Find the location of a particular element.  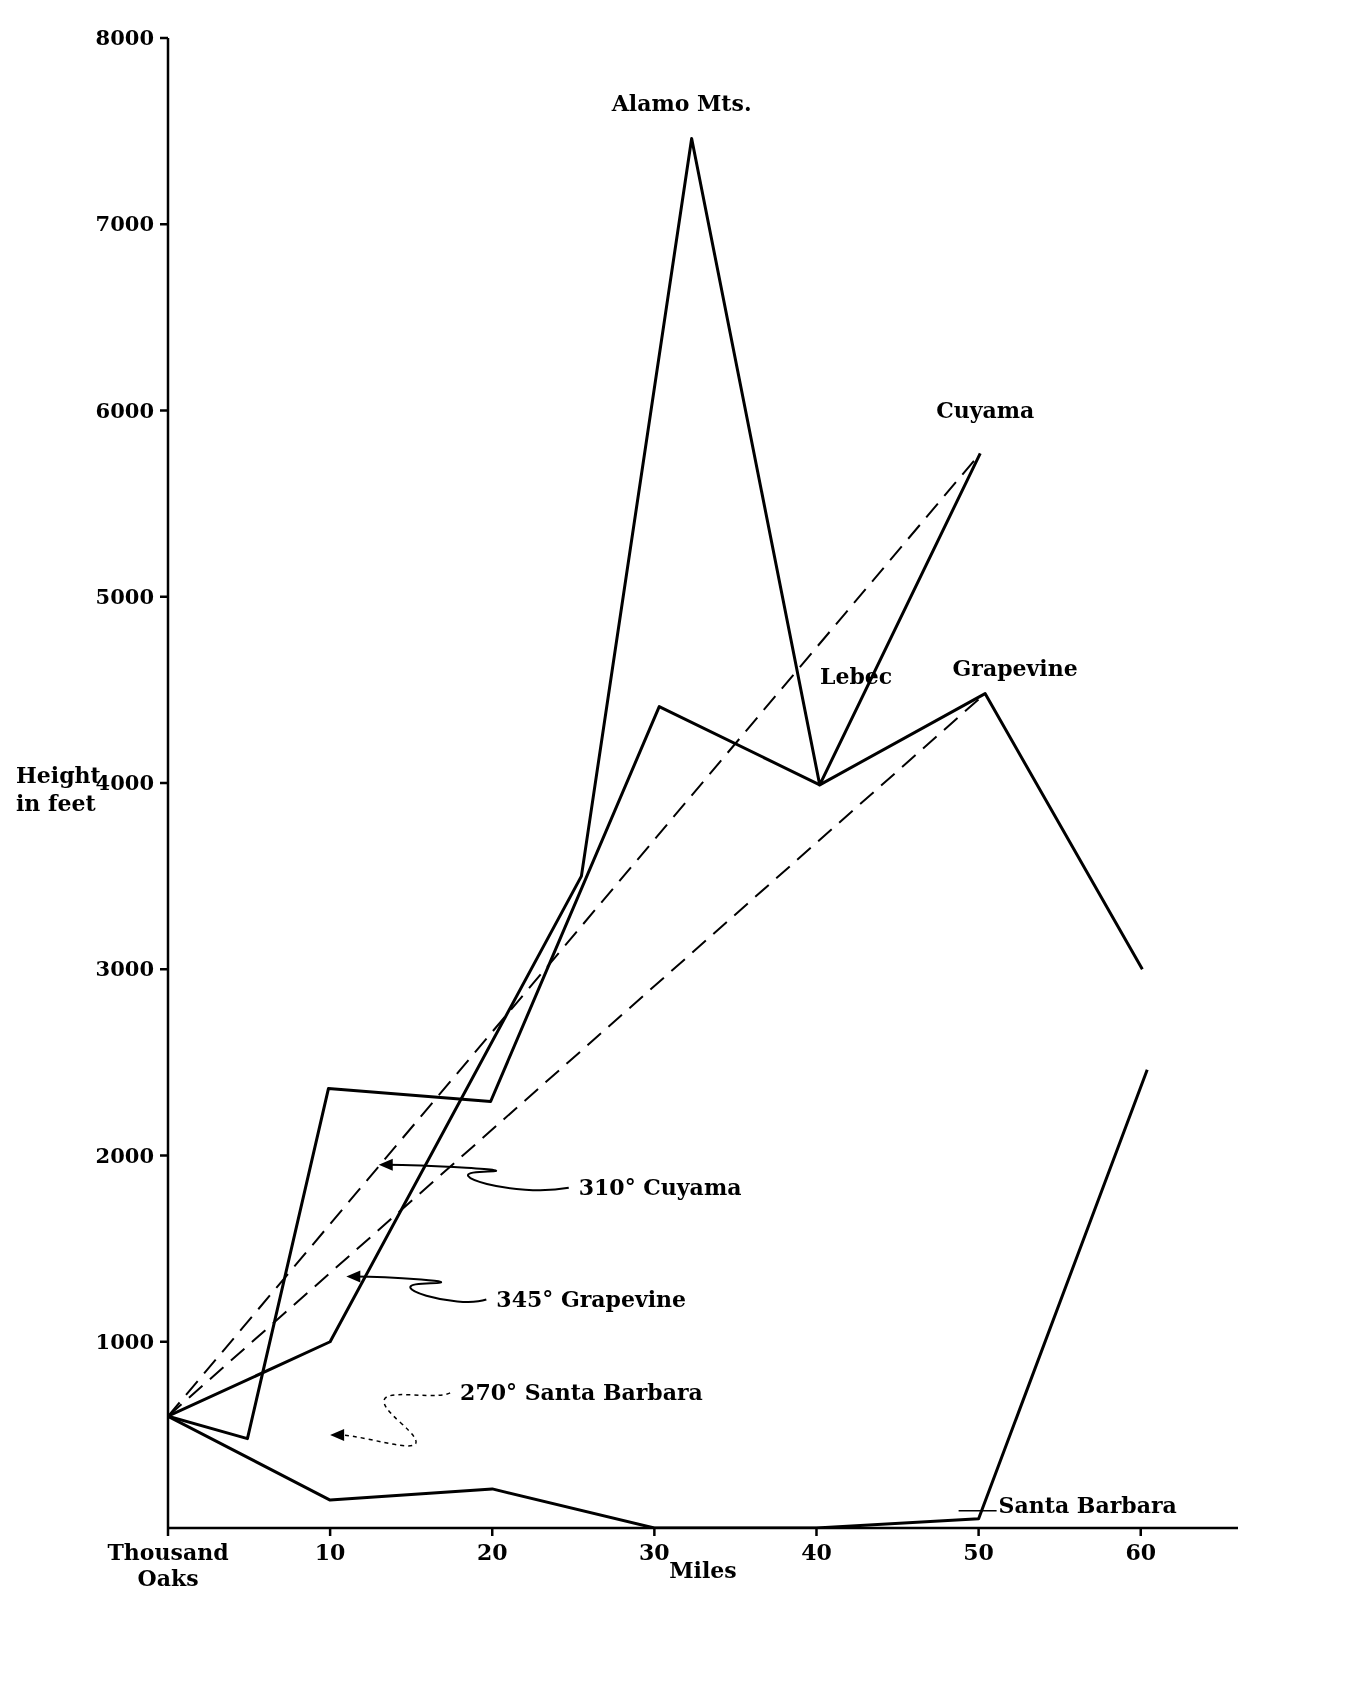

x-tick-label: 20 is located at coordinates (492, 1552).